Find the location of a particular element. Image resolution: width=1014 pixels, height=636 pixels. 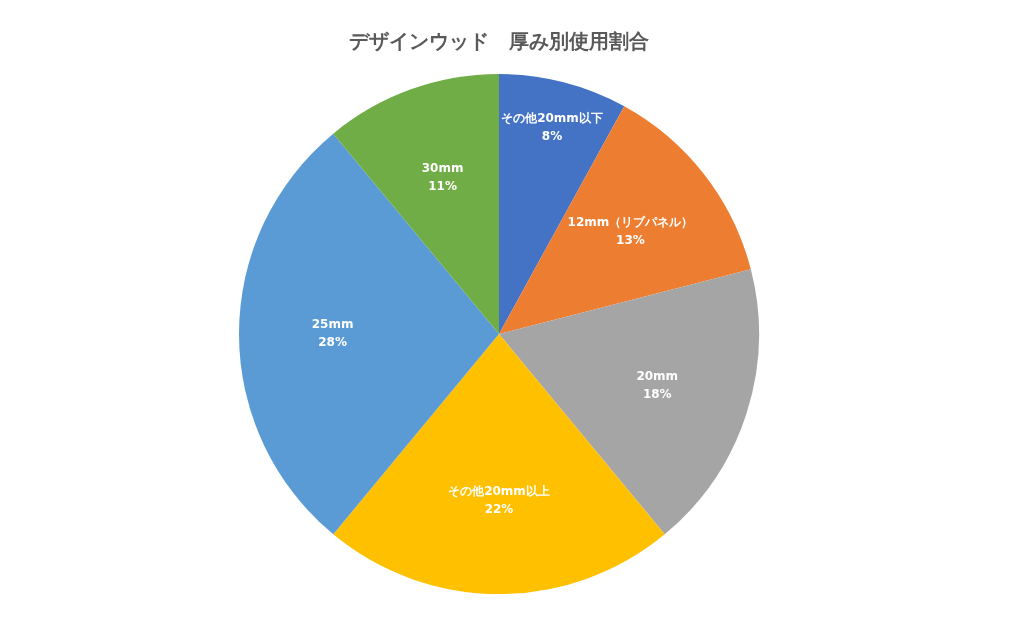

data-label: 18% is located at coordinates (657, 393).